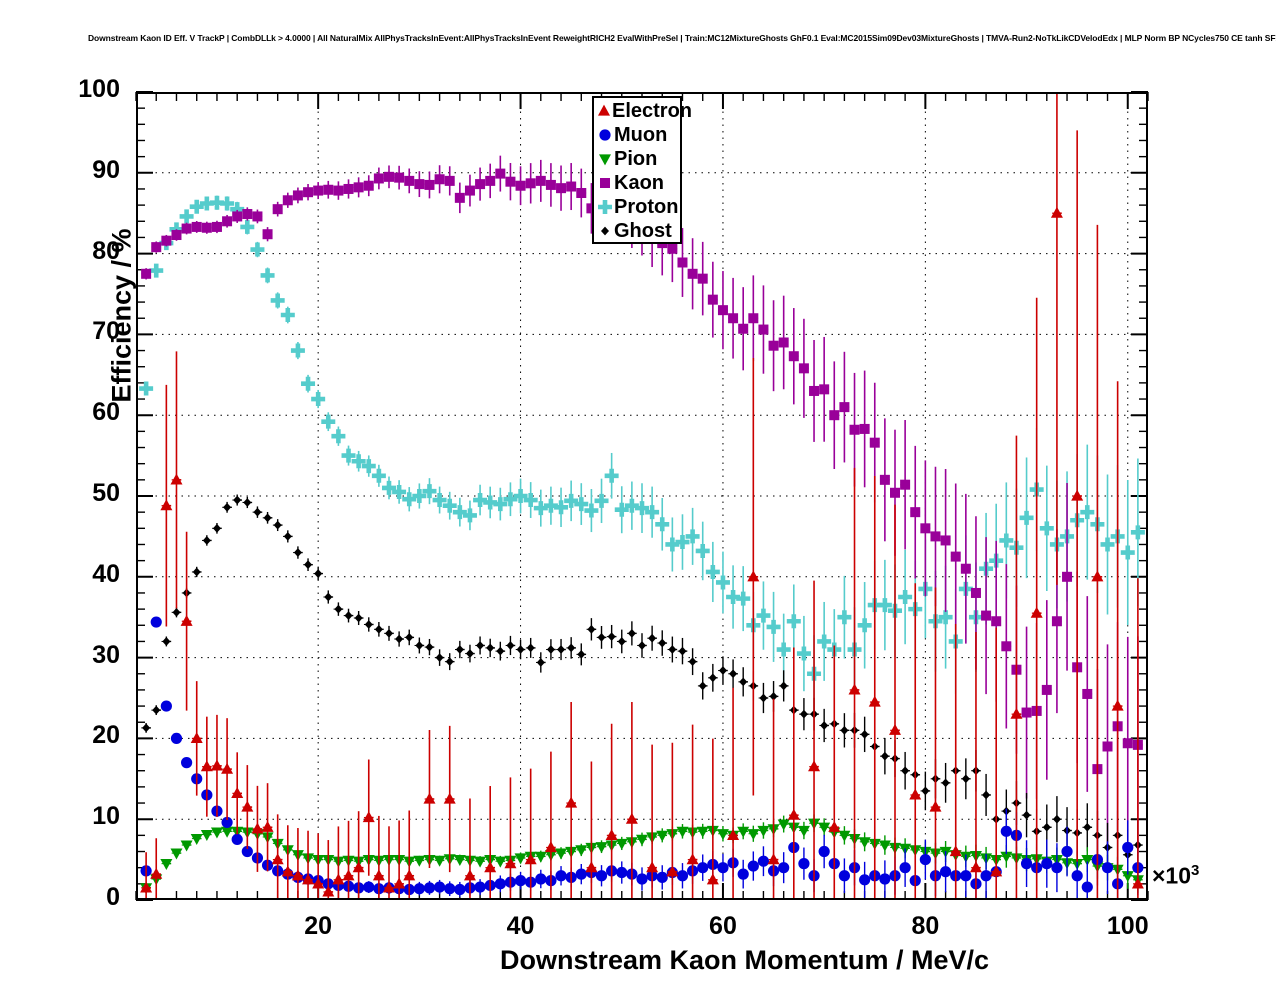 This screenshot has width=1276, height=996. Describe the element at coordinates (1172, 875) in the screenshot. I see `x-axis-multiplier-base: ×10` at that location.